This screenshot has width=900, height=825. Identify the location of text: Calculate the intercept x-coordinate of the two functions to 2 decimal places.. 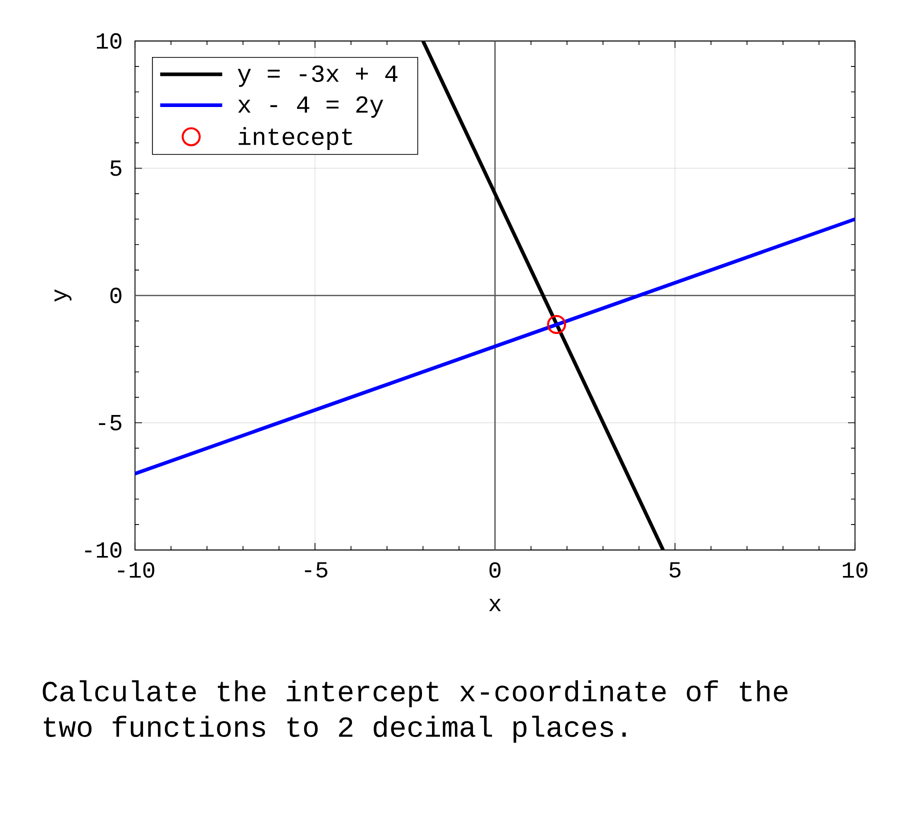
(415, 711).